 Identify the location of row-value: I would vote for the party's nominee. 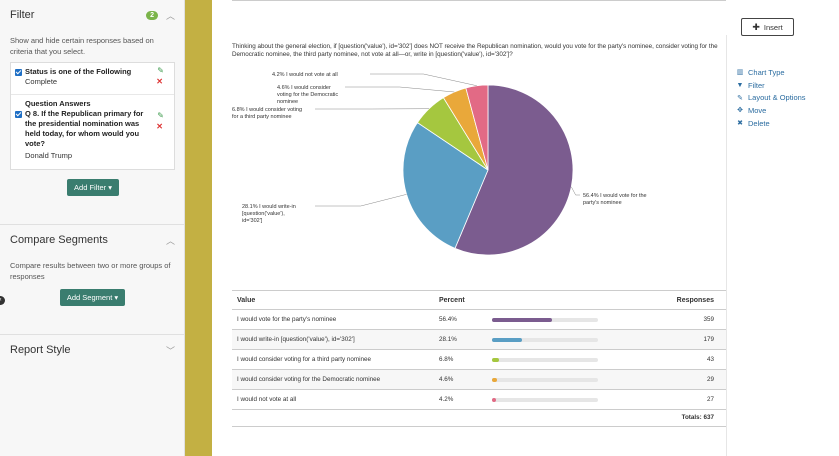
(287, 319).